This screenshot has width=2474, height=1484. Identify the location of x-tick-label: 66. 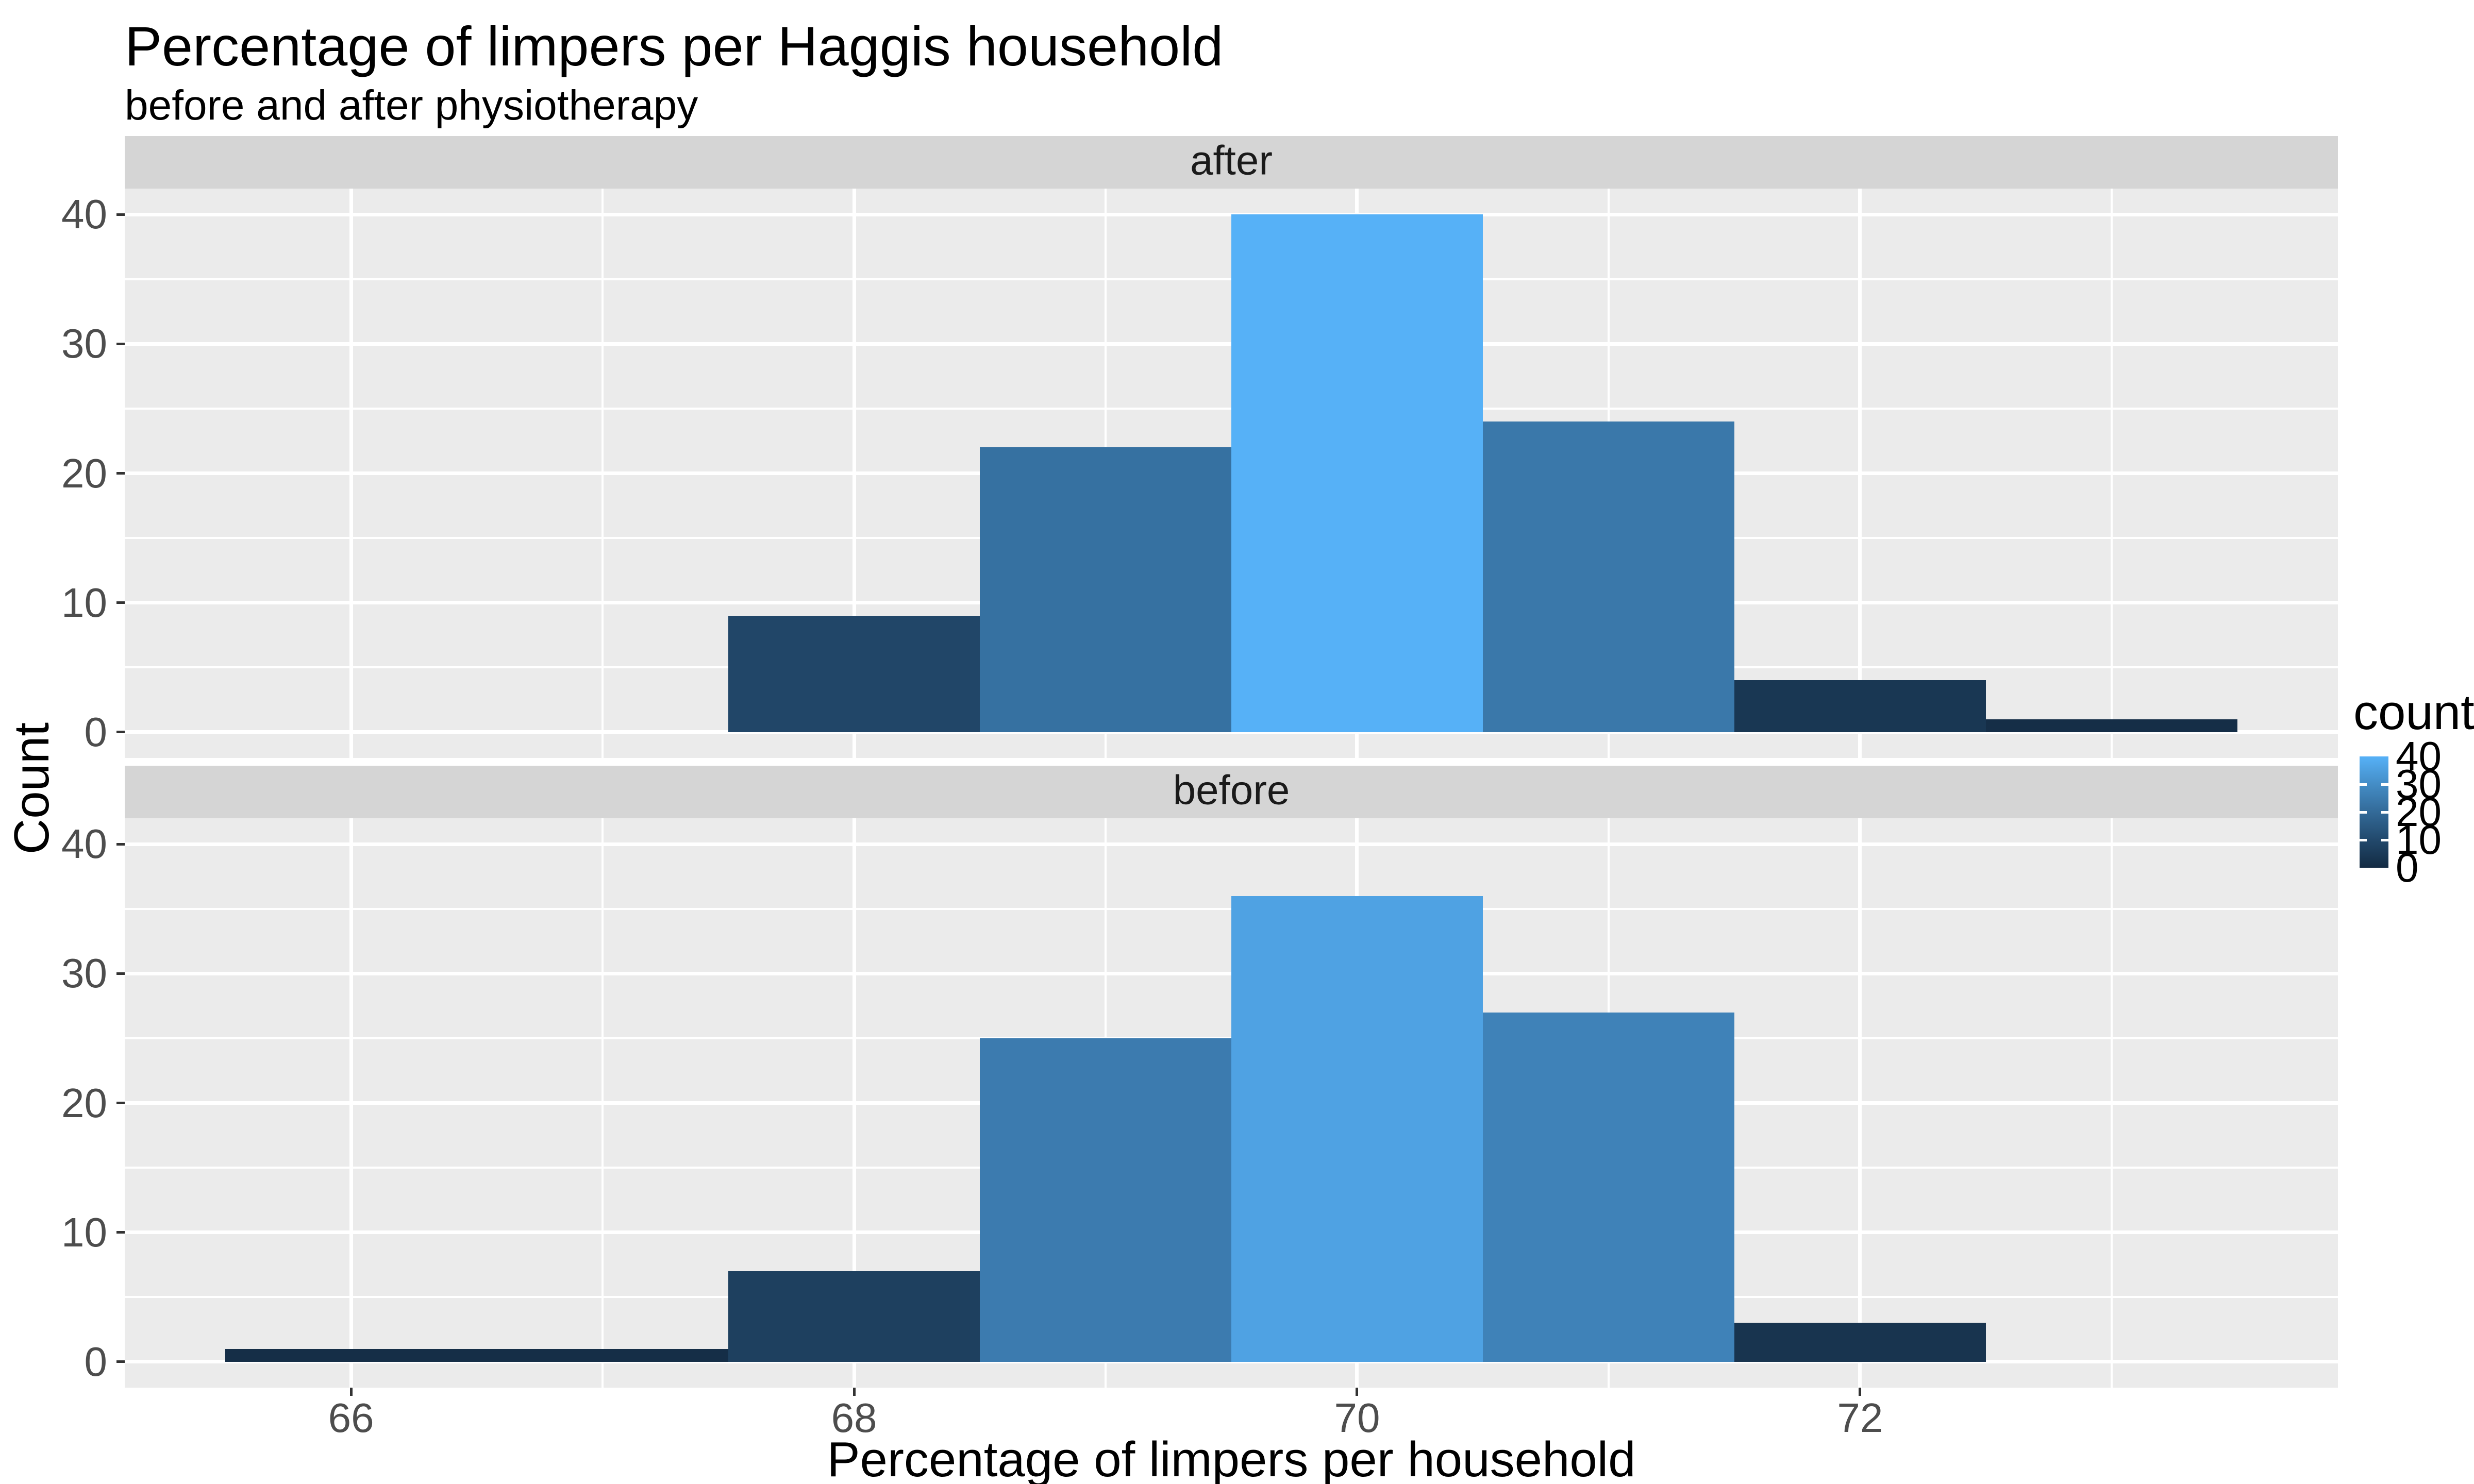
(351, 1418).